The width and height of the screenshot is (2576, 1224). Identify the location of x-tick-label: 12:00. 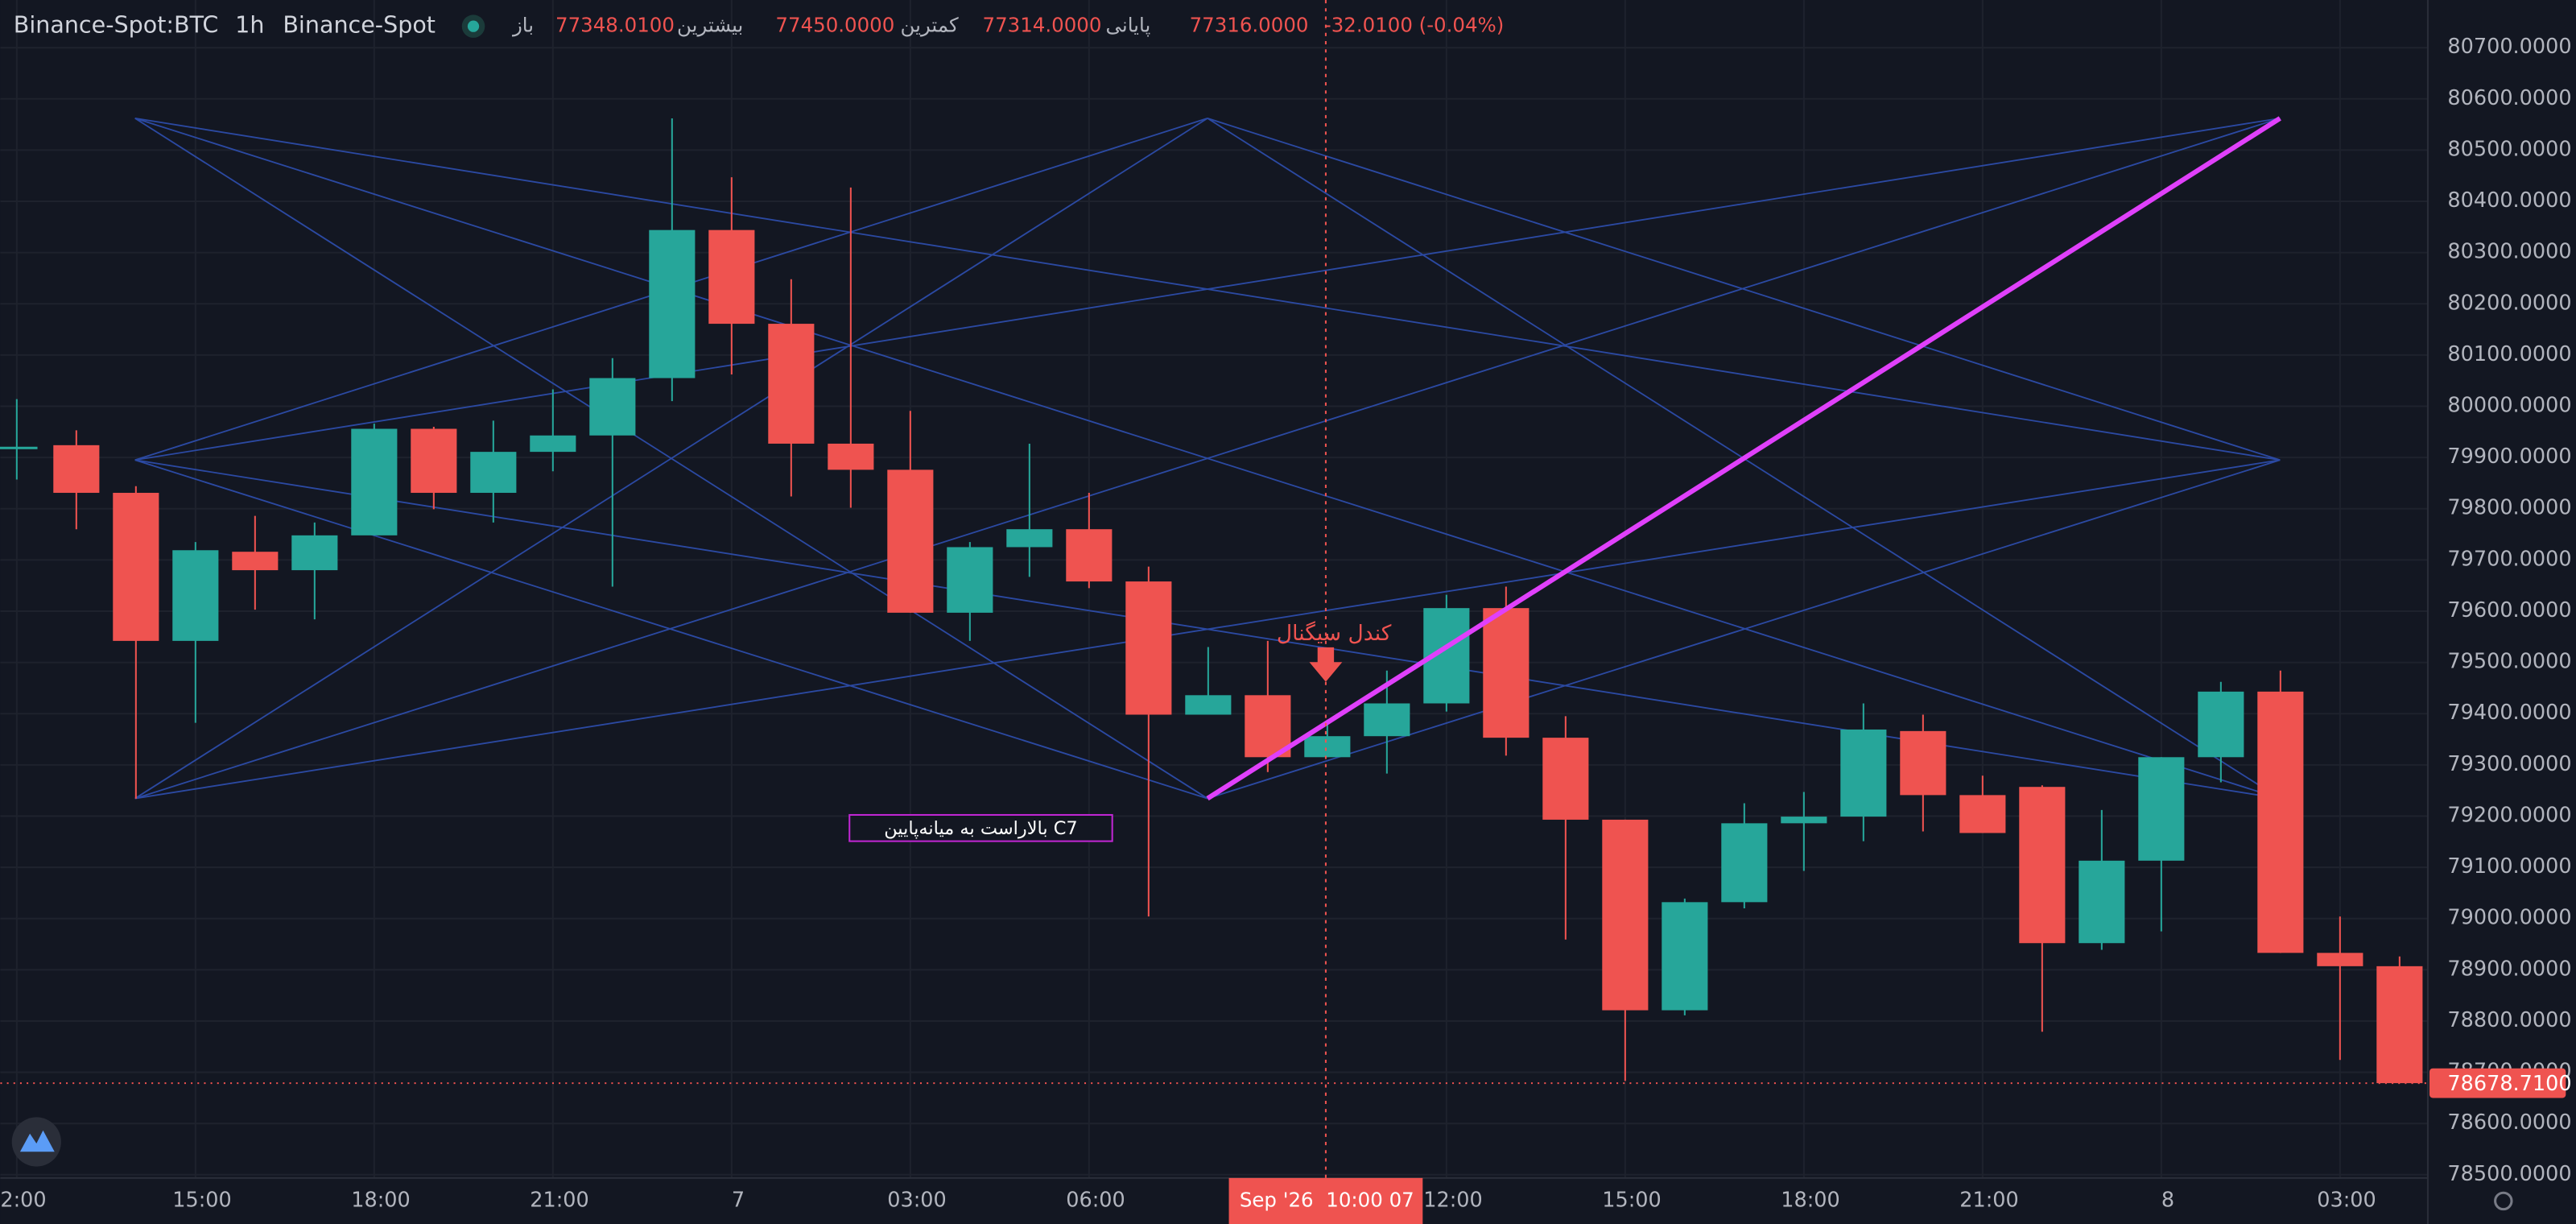
(1453, 1200).